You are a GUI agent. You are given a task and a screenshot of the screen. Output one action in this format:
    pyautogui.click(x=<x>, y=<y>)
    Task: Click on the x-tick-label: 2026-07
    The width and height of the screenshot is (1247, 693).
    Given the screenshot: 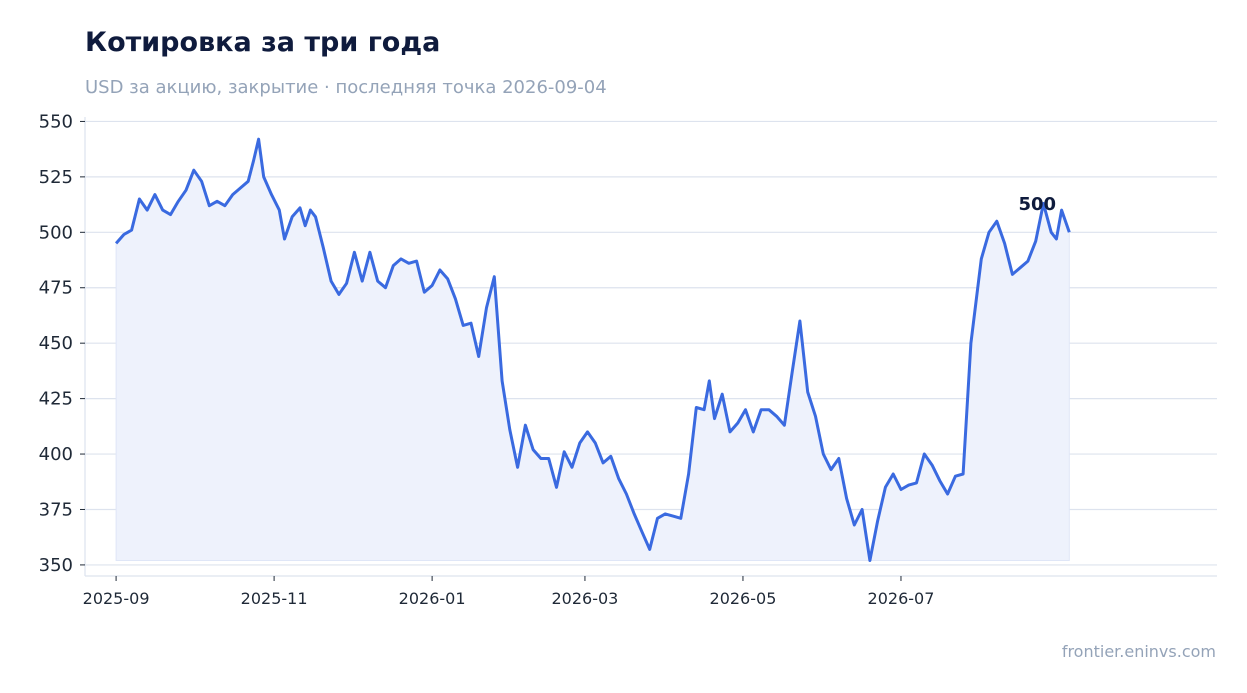 What is the action you would take?
    pyautogui.click(x=901, y=598)
    